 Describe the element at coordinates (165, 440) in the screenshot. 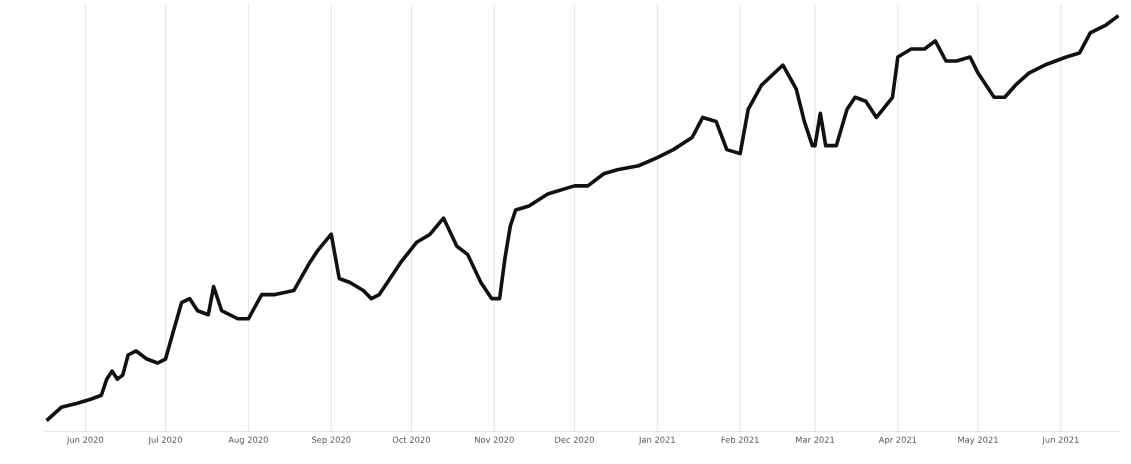

I see `x-tick-label: Jul 2020` at that location.